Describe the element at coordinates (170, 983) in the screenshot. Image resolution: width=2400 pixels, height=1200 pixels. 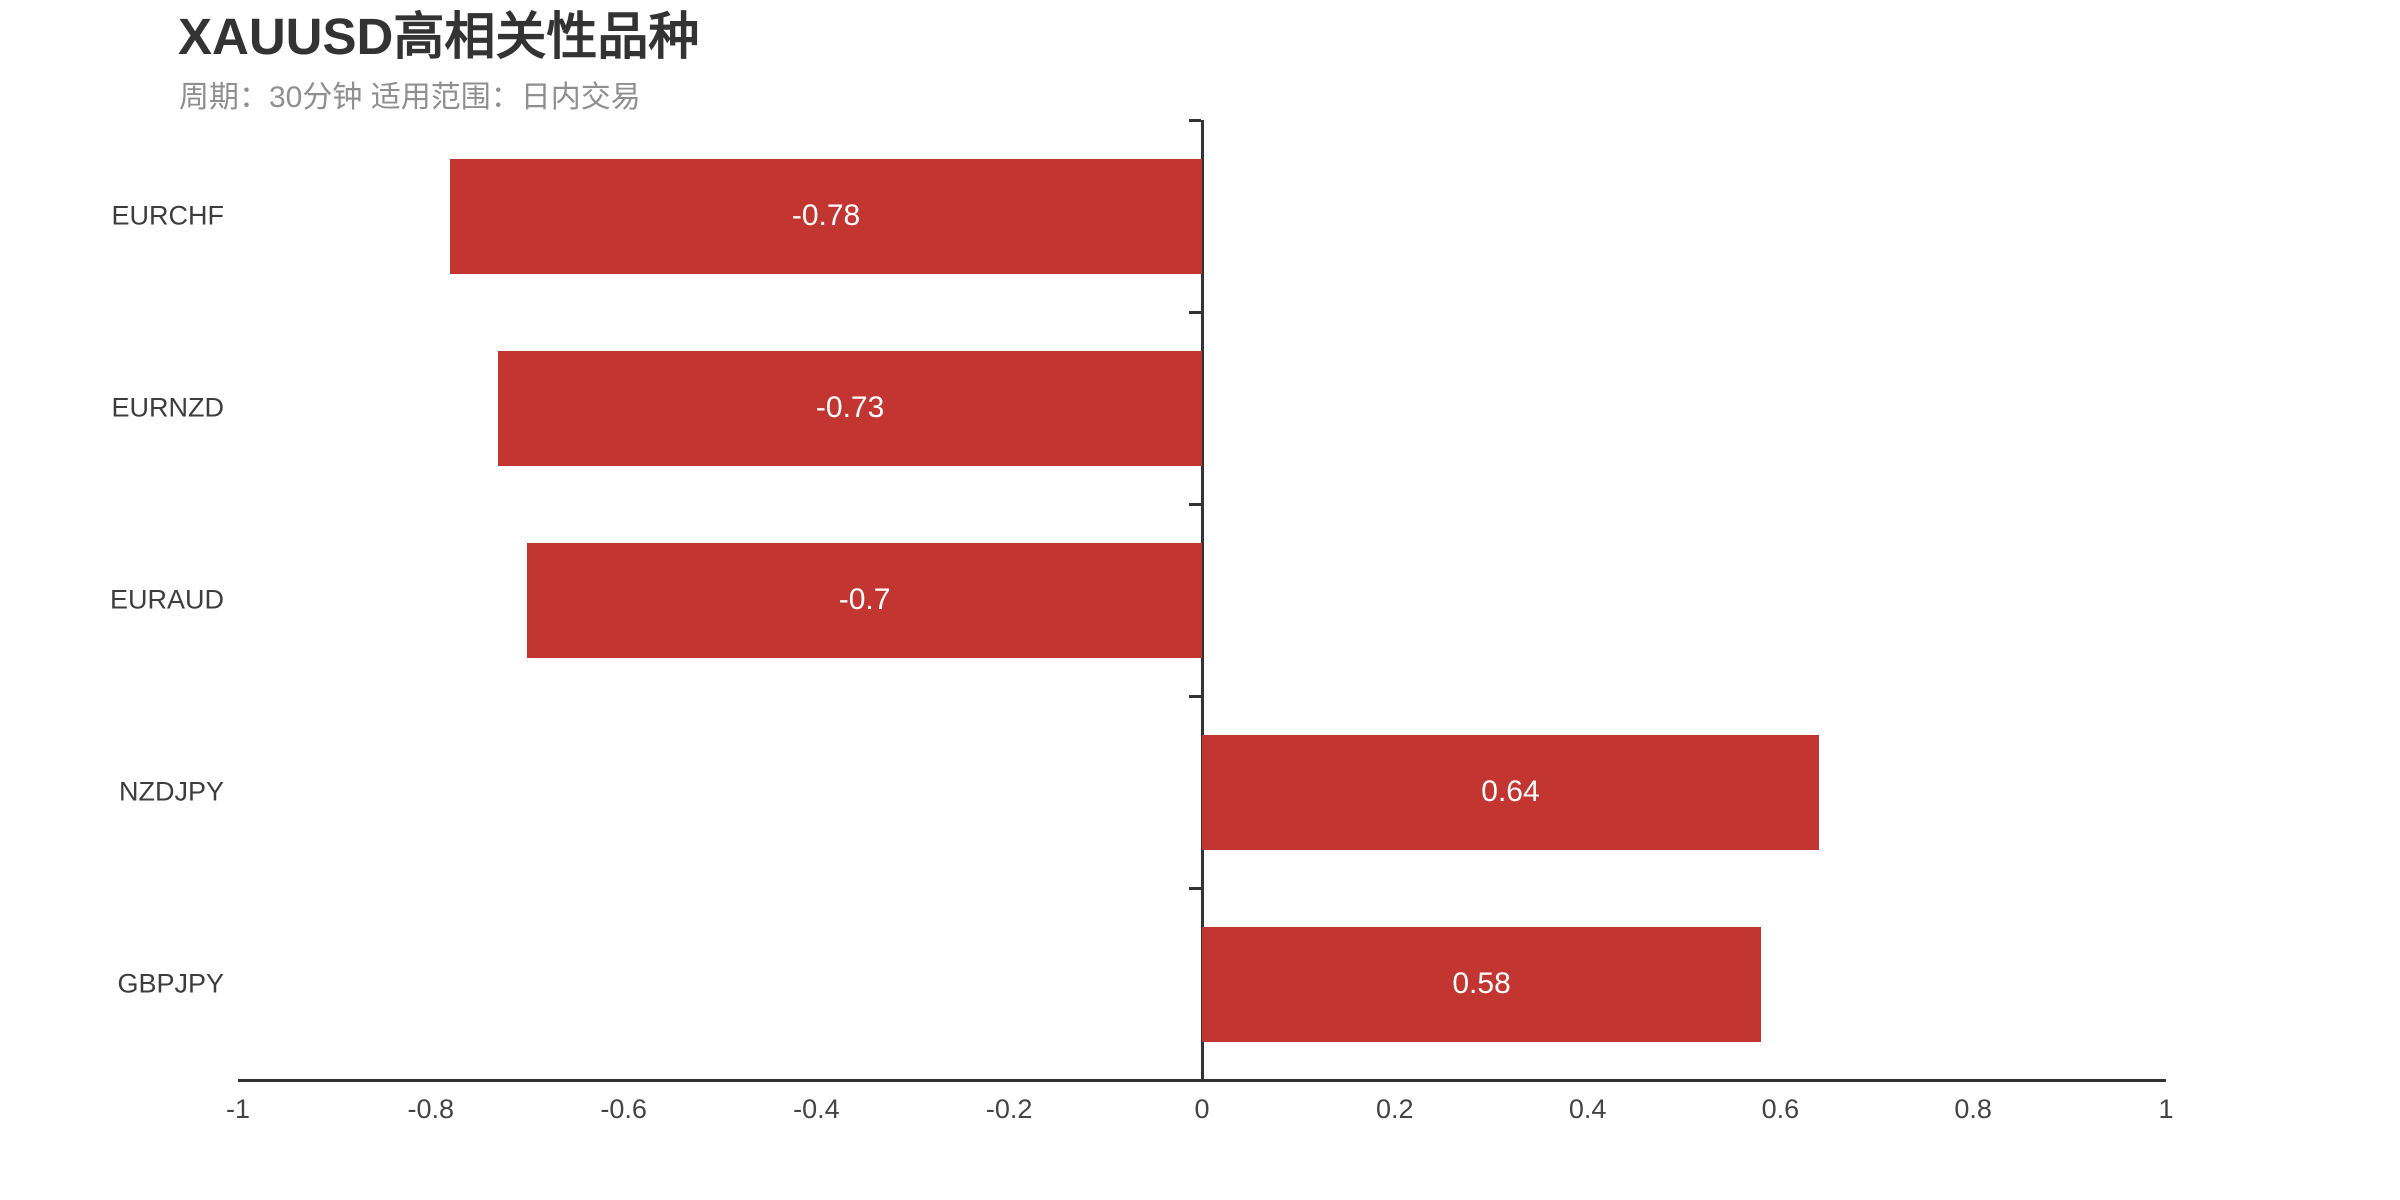
I see `category-label: GBPJPY` at that location.